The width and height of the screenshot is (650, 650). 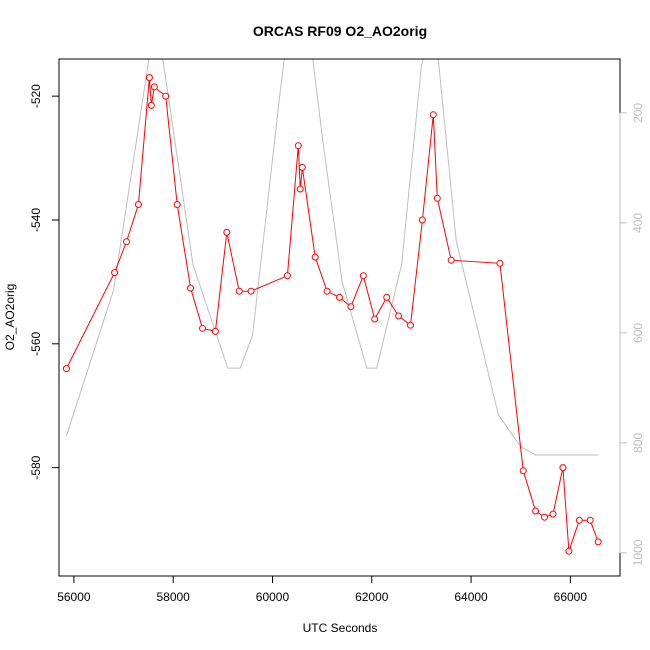 What do you see at coordinates (44, 282) in the screenshot?
I see `y-axis-left: -520 -540 -560 -580` at bounding box center [44, 282].